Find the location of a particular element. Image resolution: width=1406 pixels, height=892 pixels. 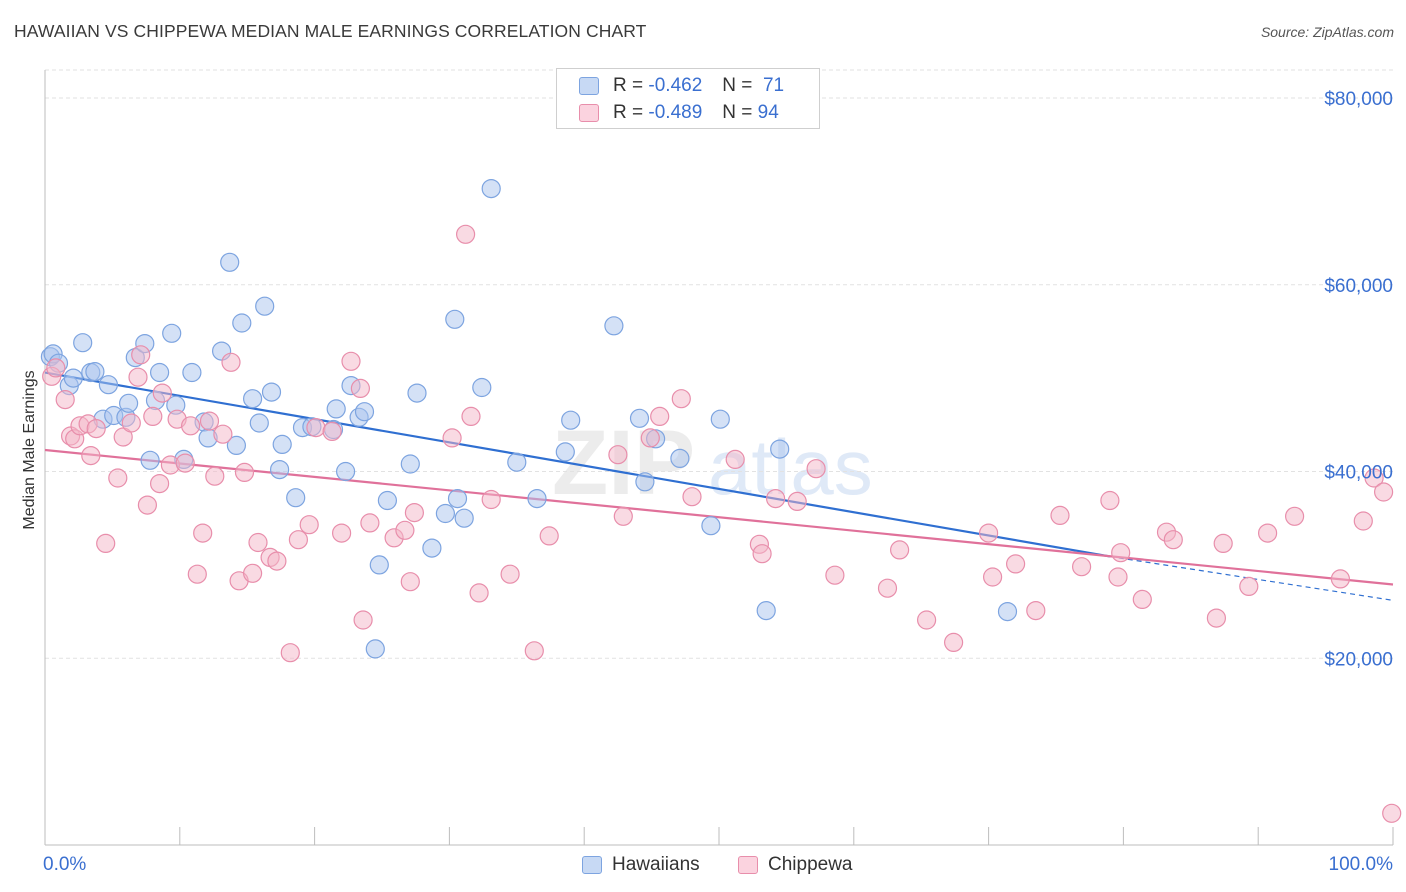

correlation-legend: R = -0.462 N = 71 R = -0.489 N = 94 is located at coordinates (688, 98).